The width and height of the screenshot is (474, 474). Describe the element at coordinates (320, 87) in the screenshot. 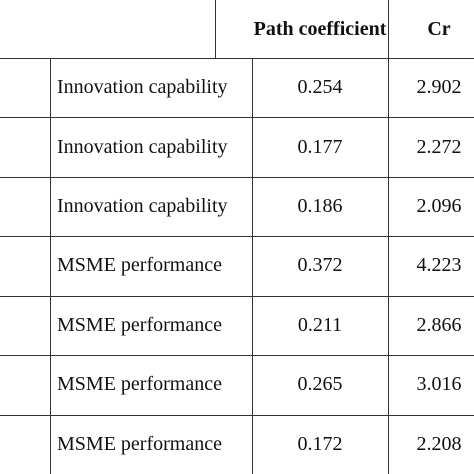

I see `value-cell: 0.254` at that location.